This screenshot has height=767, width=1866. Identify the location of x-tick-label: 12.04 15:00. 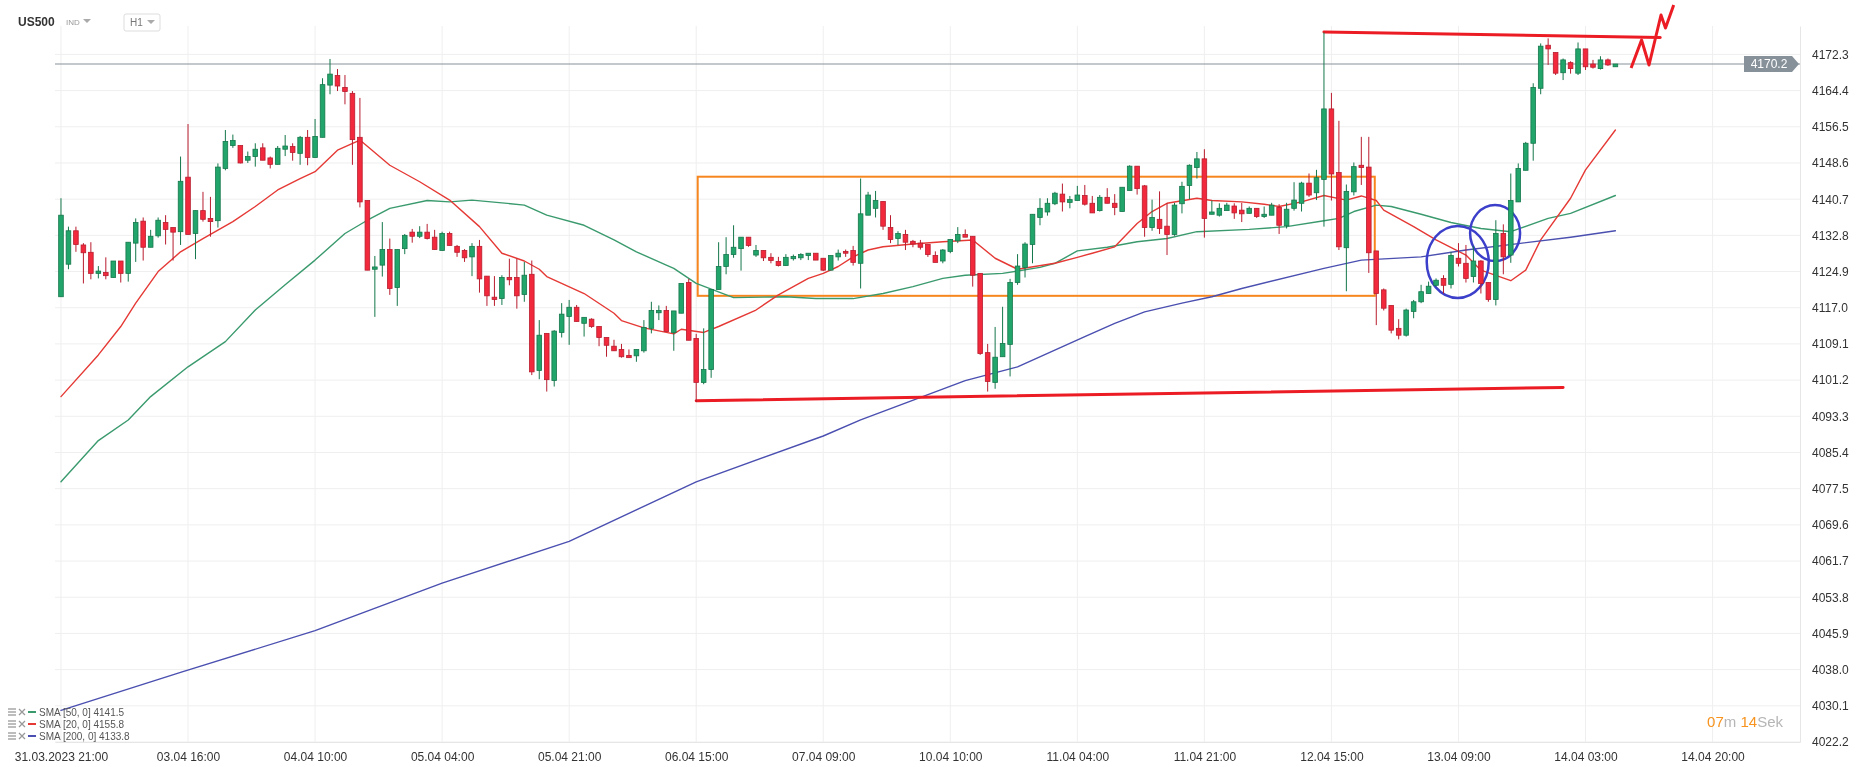
(1332, 756).